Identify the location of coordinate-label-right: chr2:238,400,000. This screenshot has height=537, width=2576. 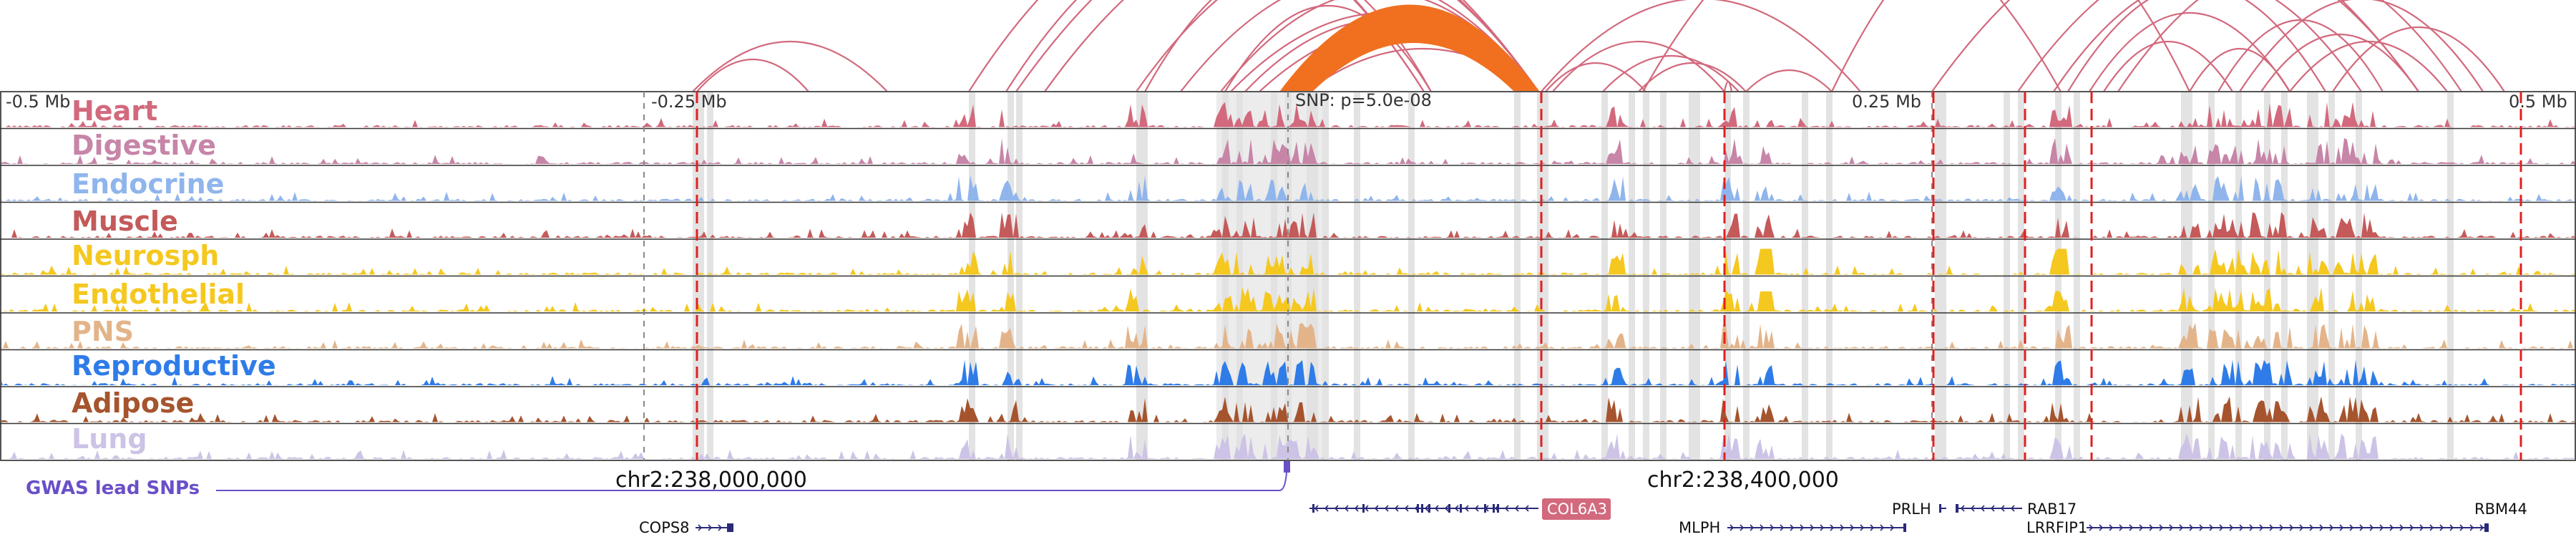
(1743, 480).